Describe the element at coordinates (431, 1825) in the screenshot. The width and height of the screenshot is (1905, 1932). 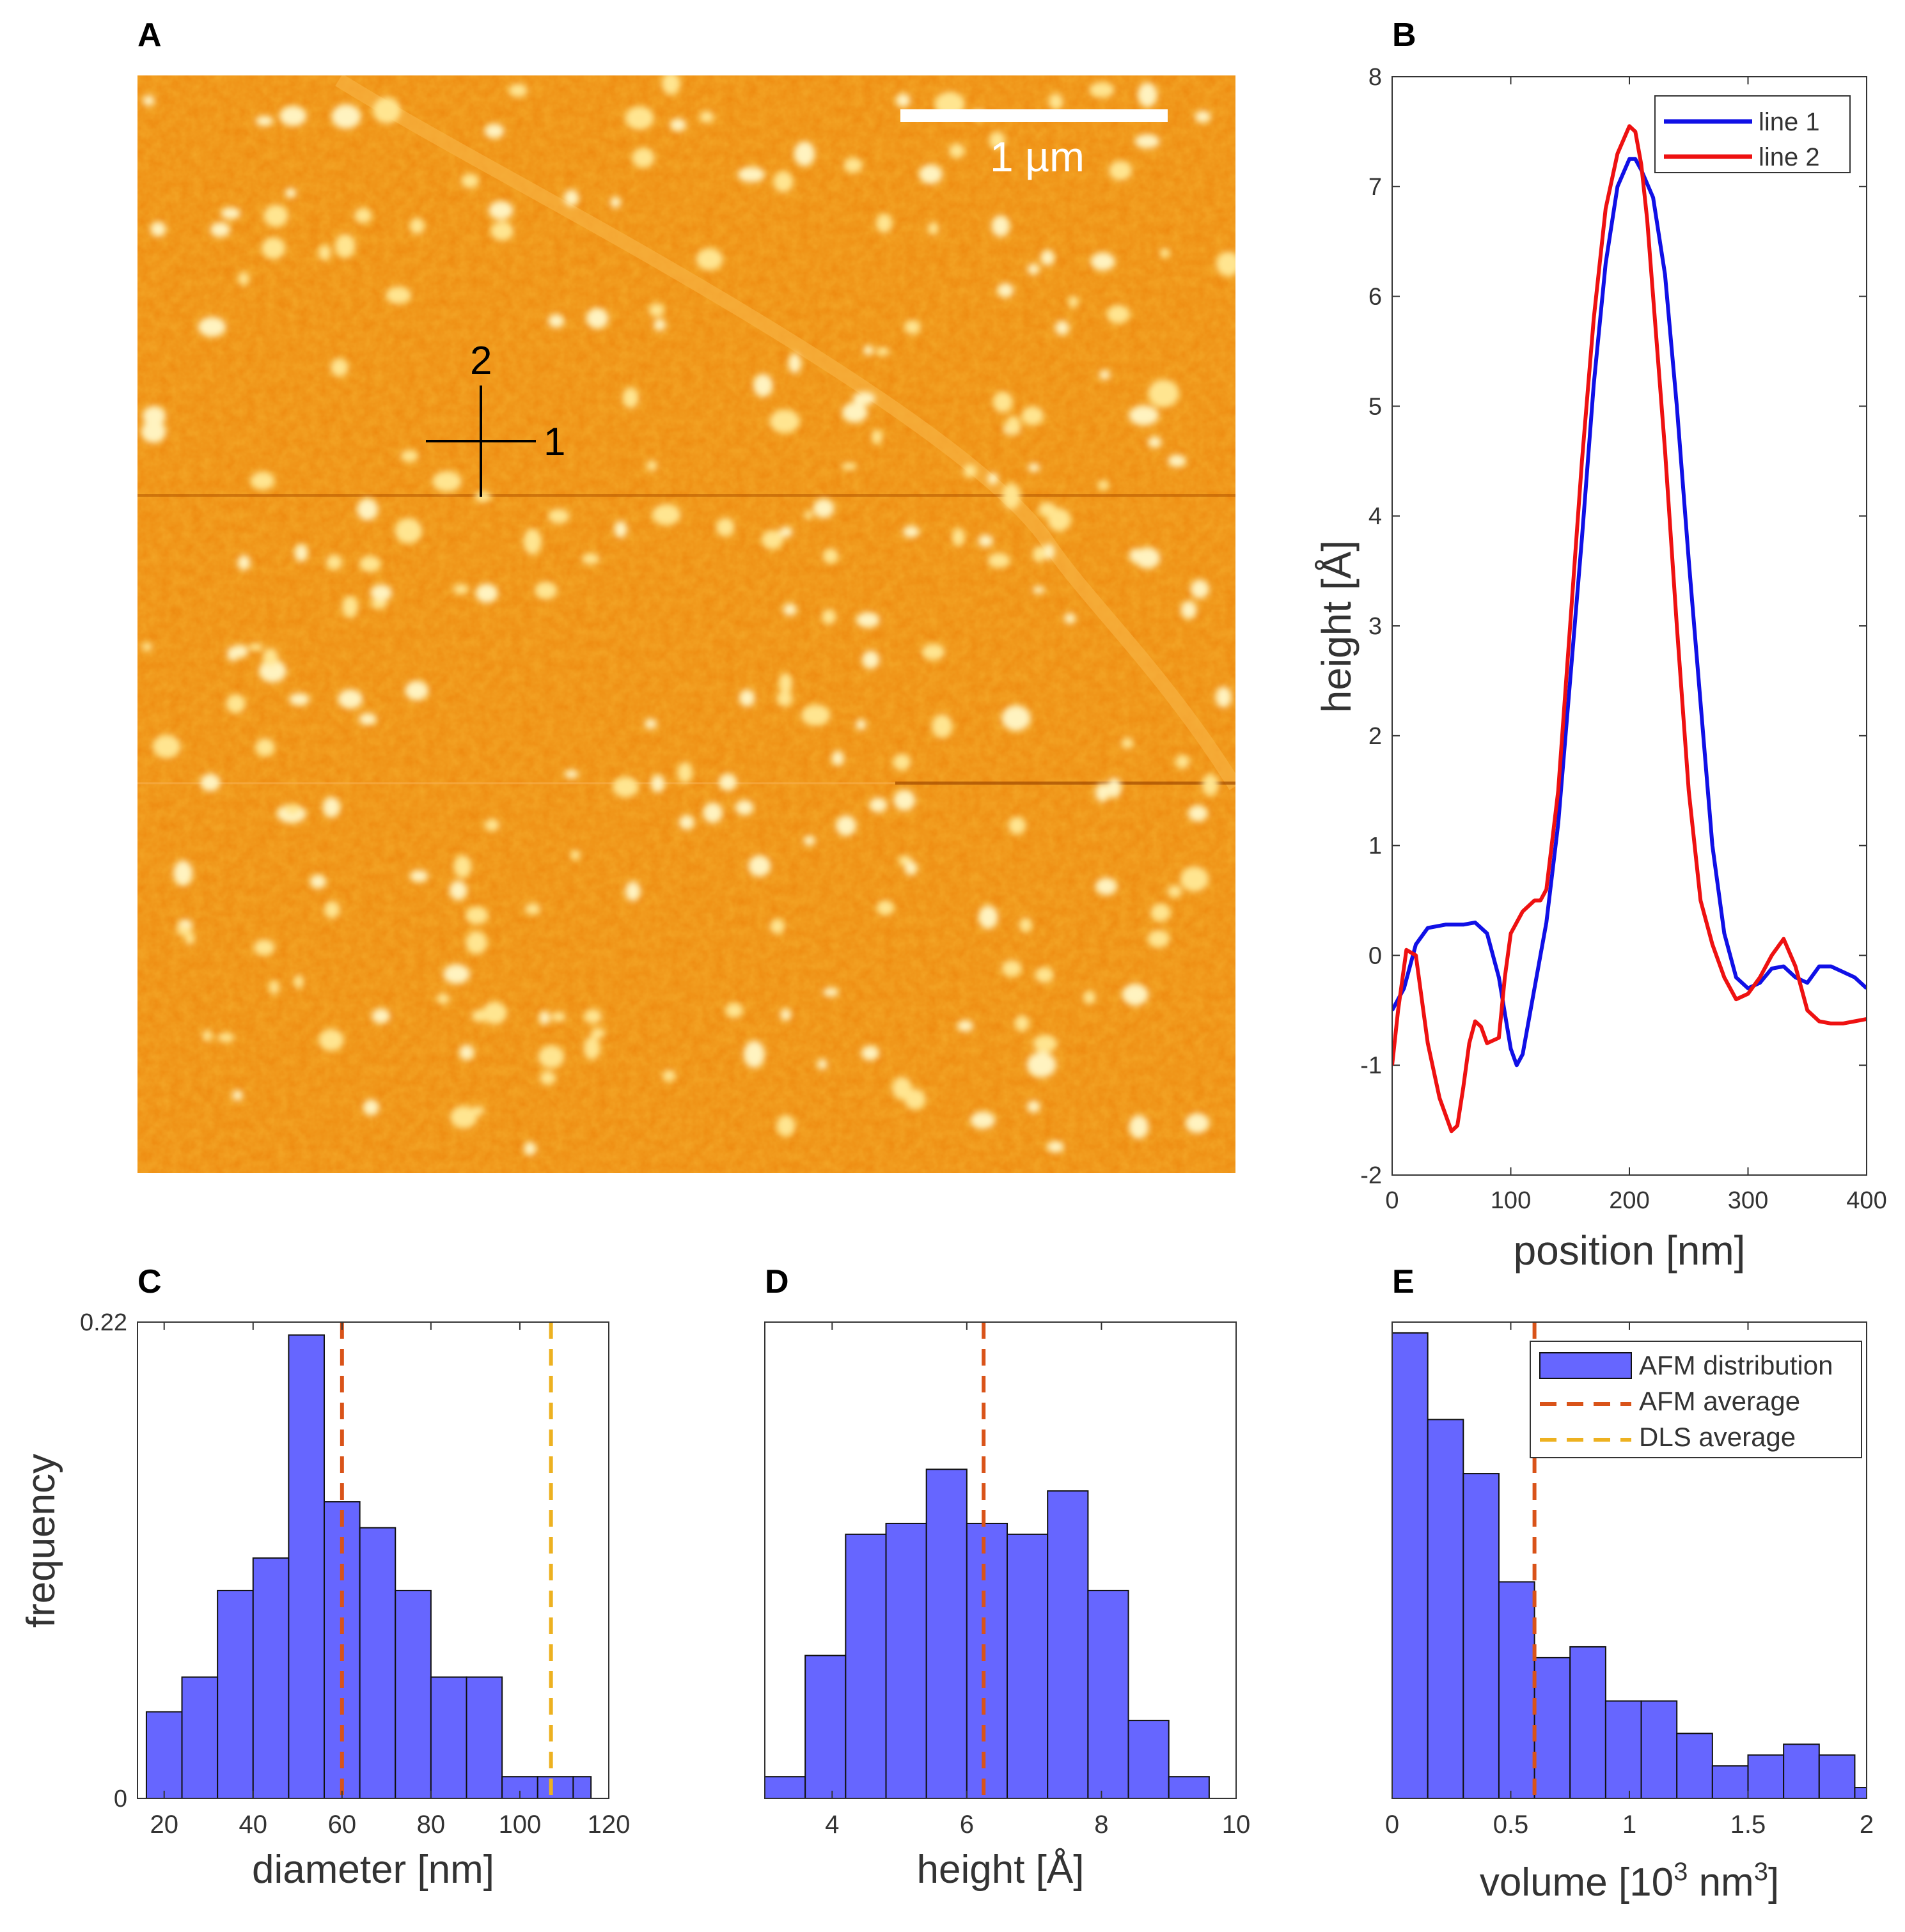
I see `x-tick-label-C: 80` at that location.